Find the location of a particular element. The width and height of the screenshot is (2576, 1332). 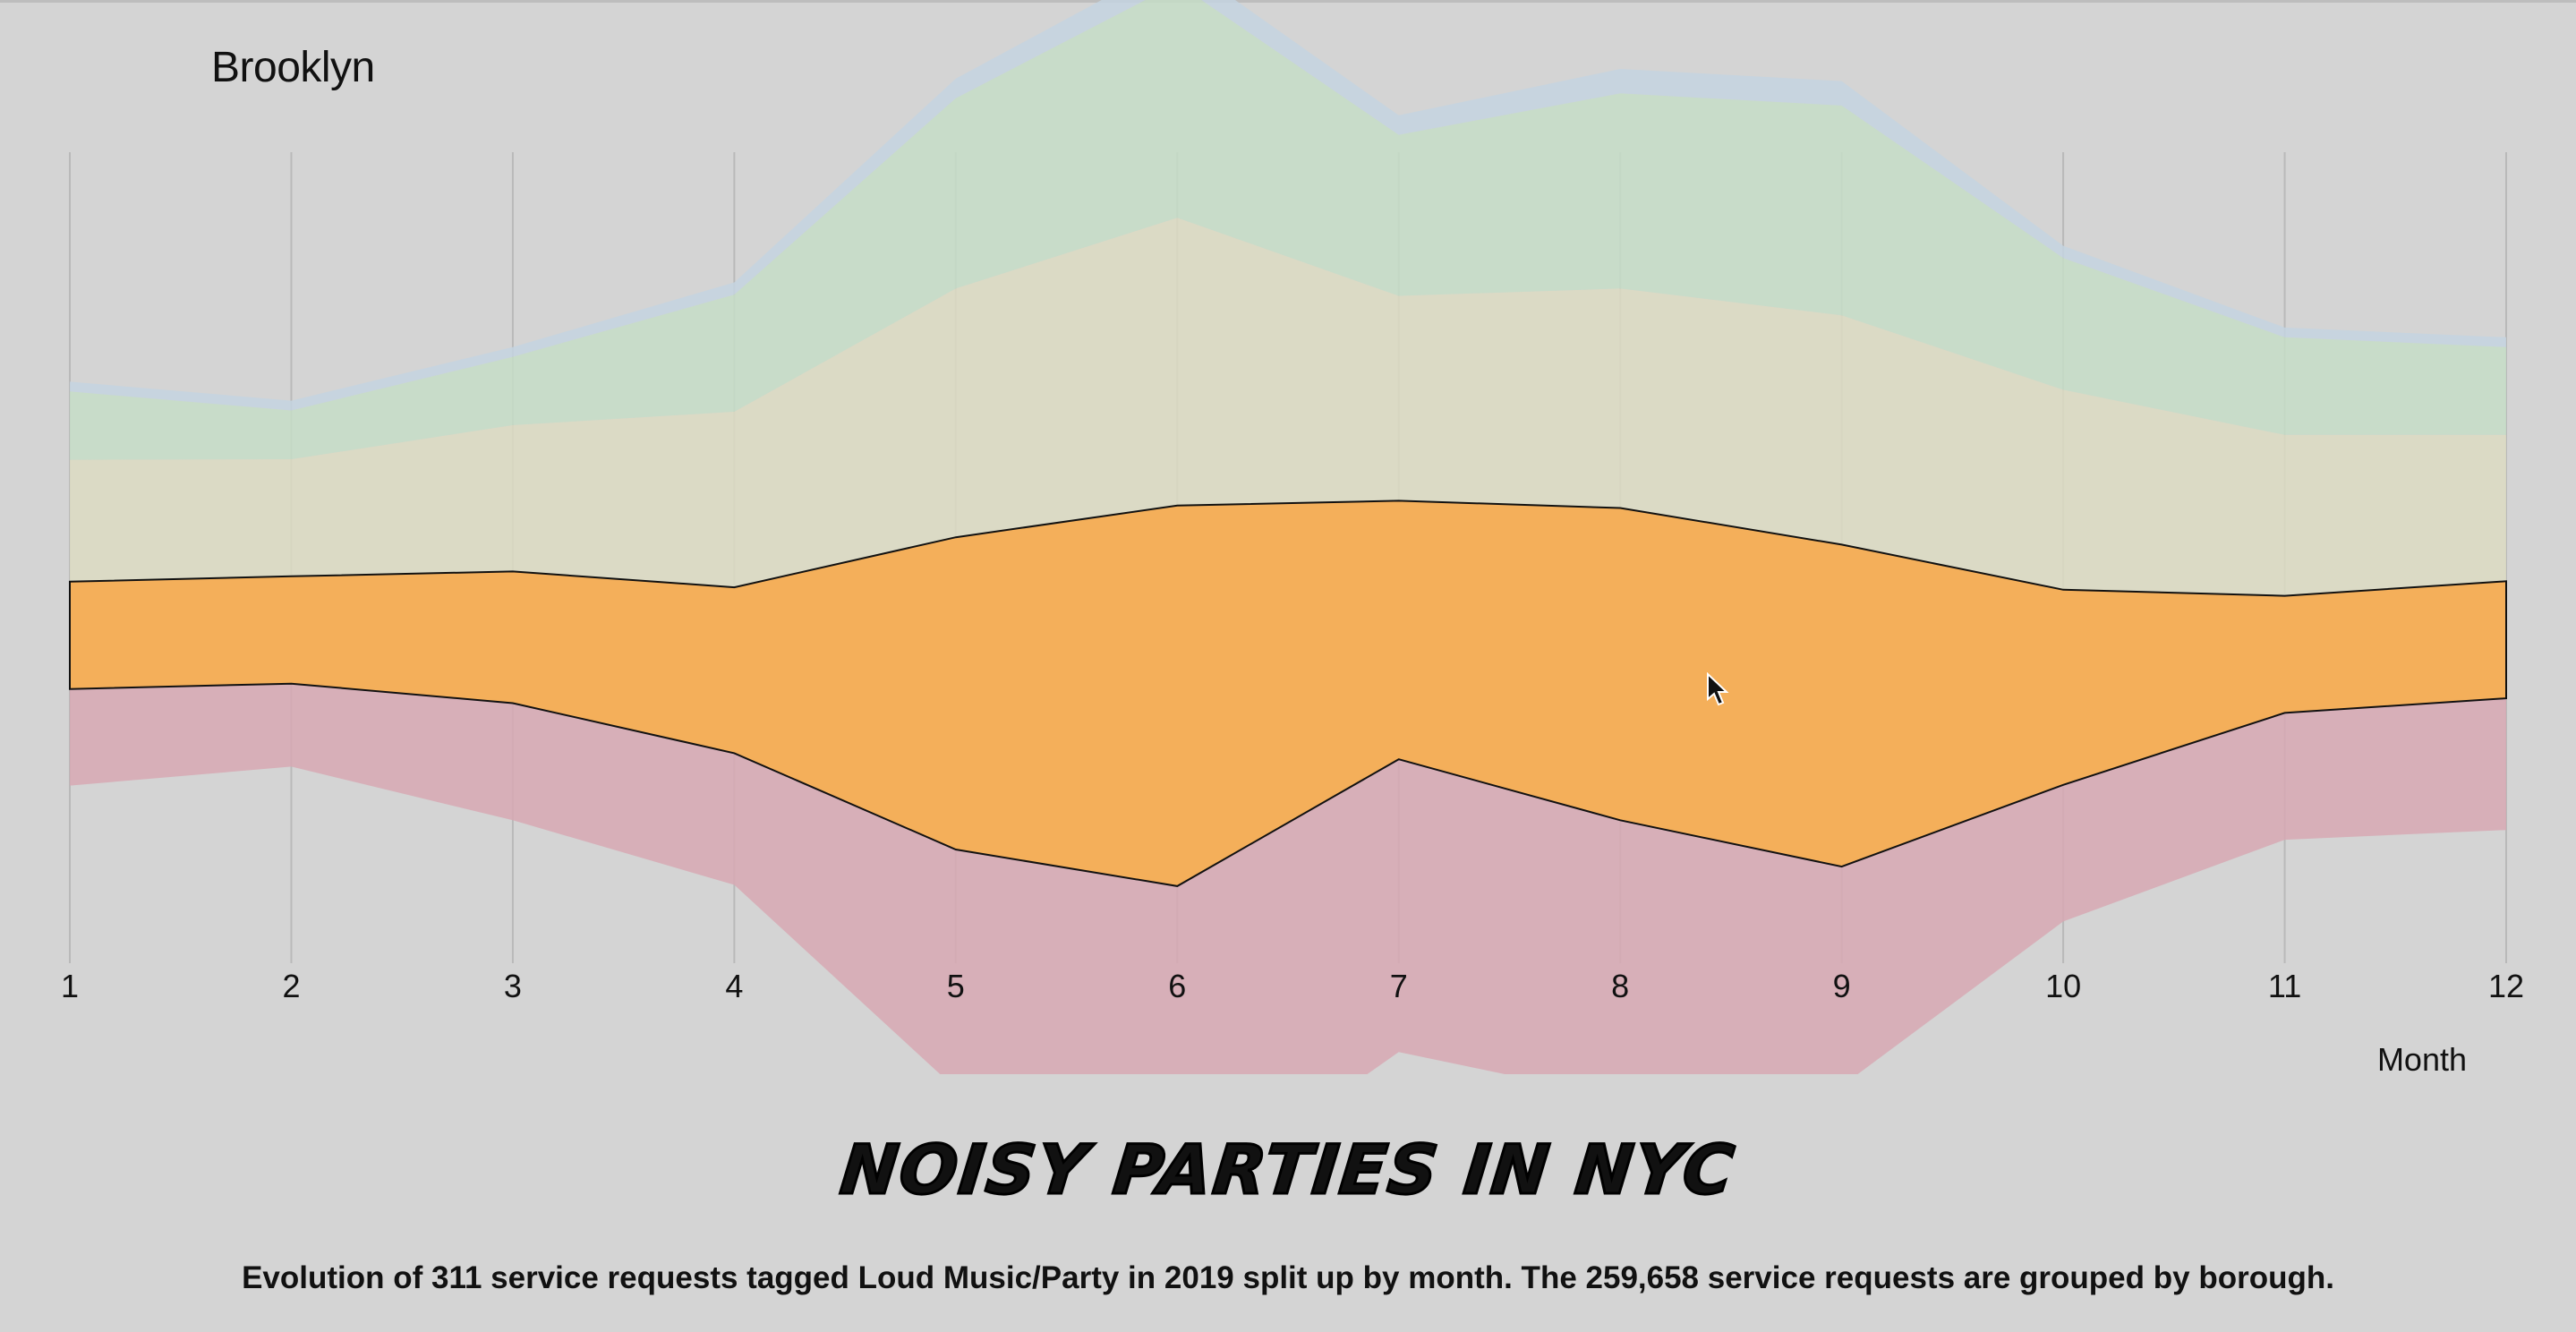

x-tick-label: 10 is located at coordinates (2063, 986).